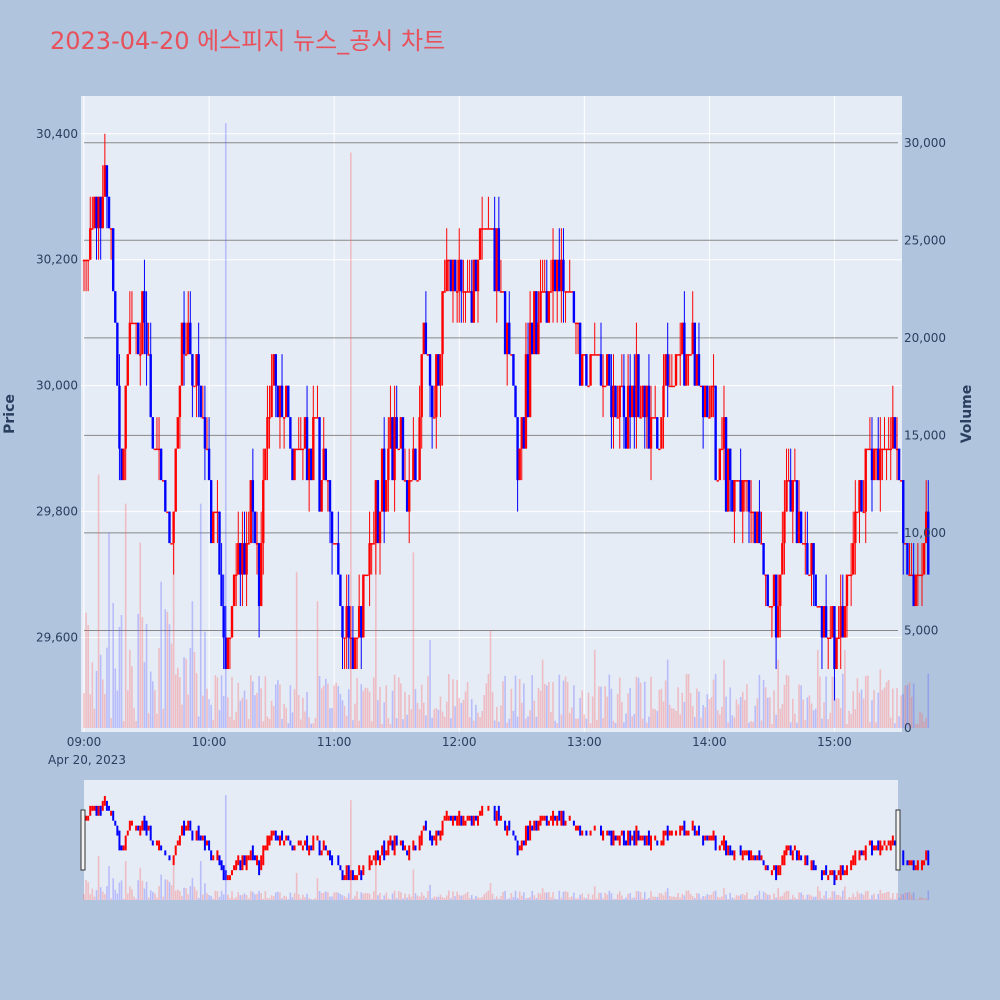 The width and height of the screenshot is (1000, 1000). What do you see at coordinates (925, 435) in the screenshot?
I see `volume-axis: 0 5,000 10,000 15,000 20,000 25,000 30,000` at bounding box center [925, 435].